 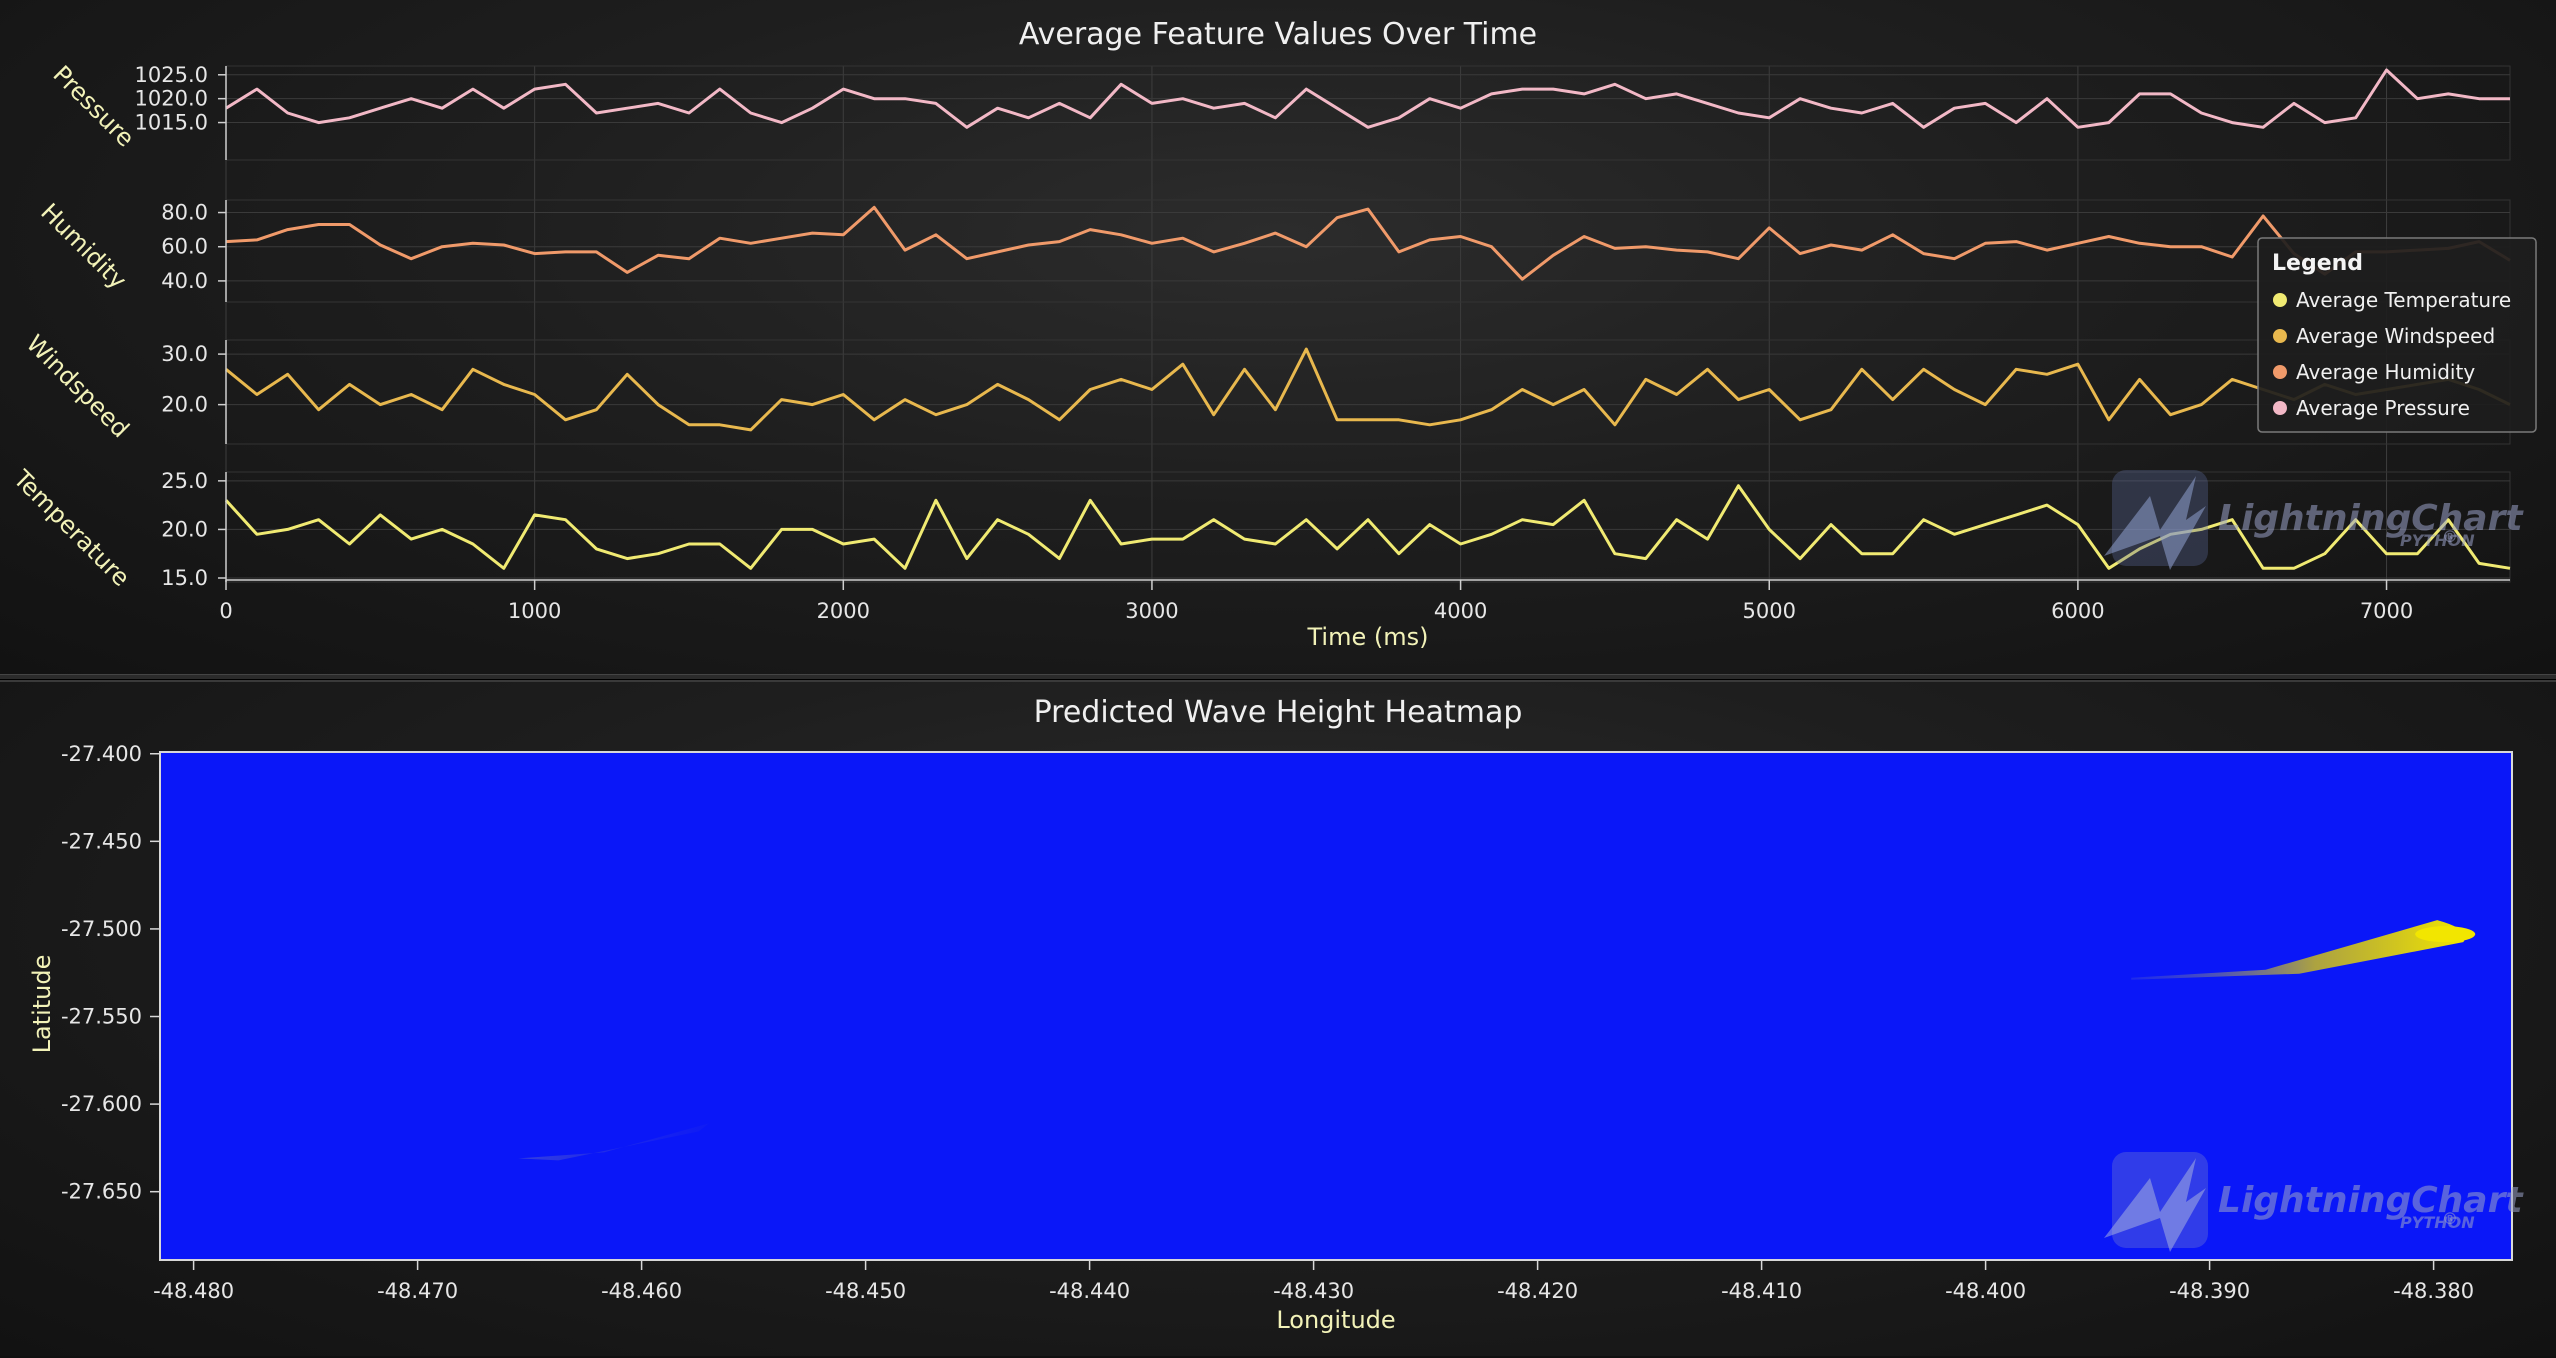 I want to click on y-tick-label: 25.0, so click(x=184, y=481).